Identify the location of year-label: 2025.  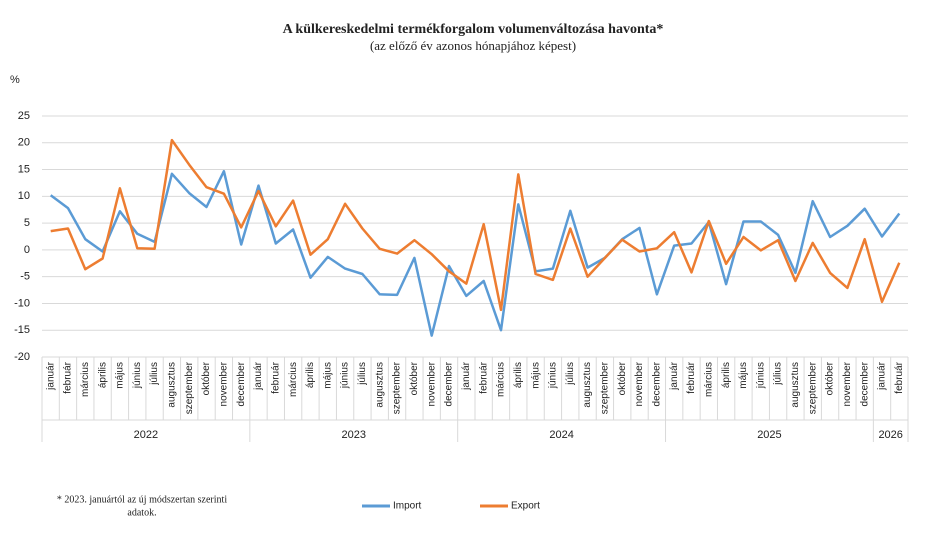
(769, 435).